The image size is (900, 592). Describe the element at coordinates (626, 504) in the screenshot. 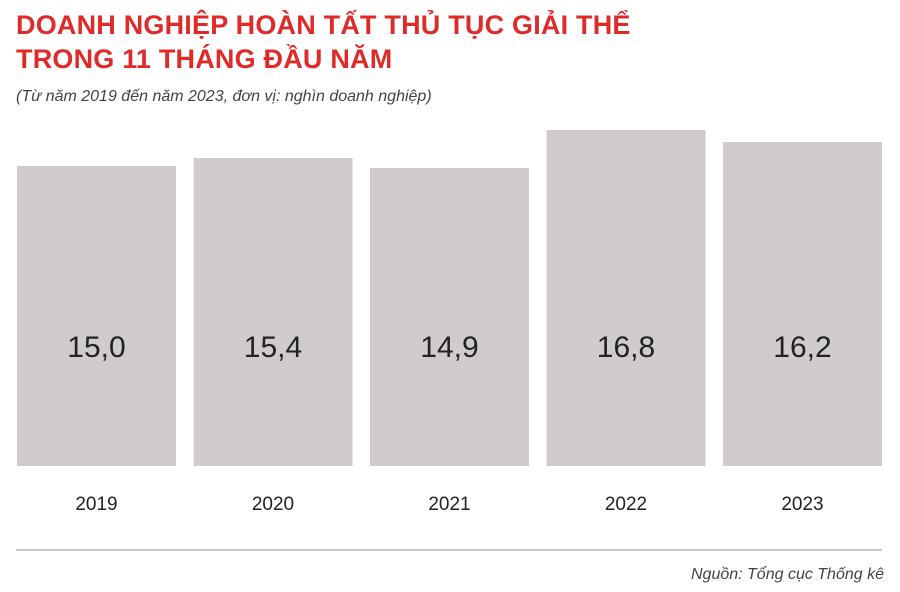

I see `category-label-2022: 2022` at that location.